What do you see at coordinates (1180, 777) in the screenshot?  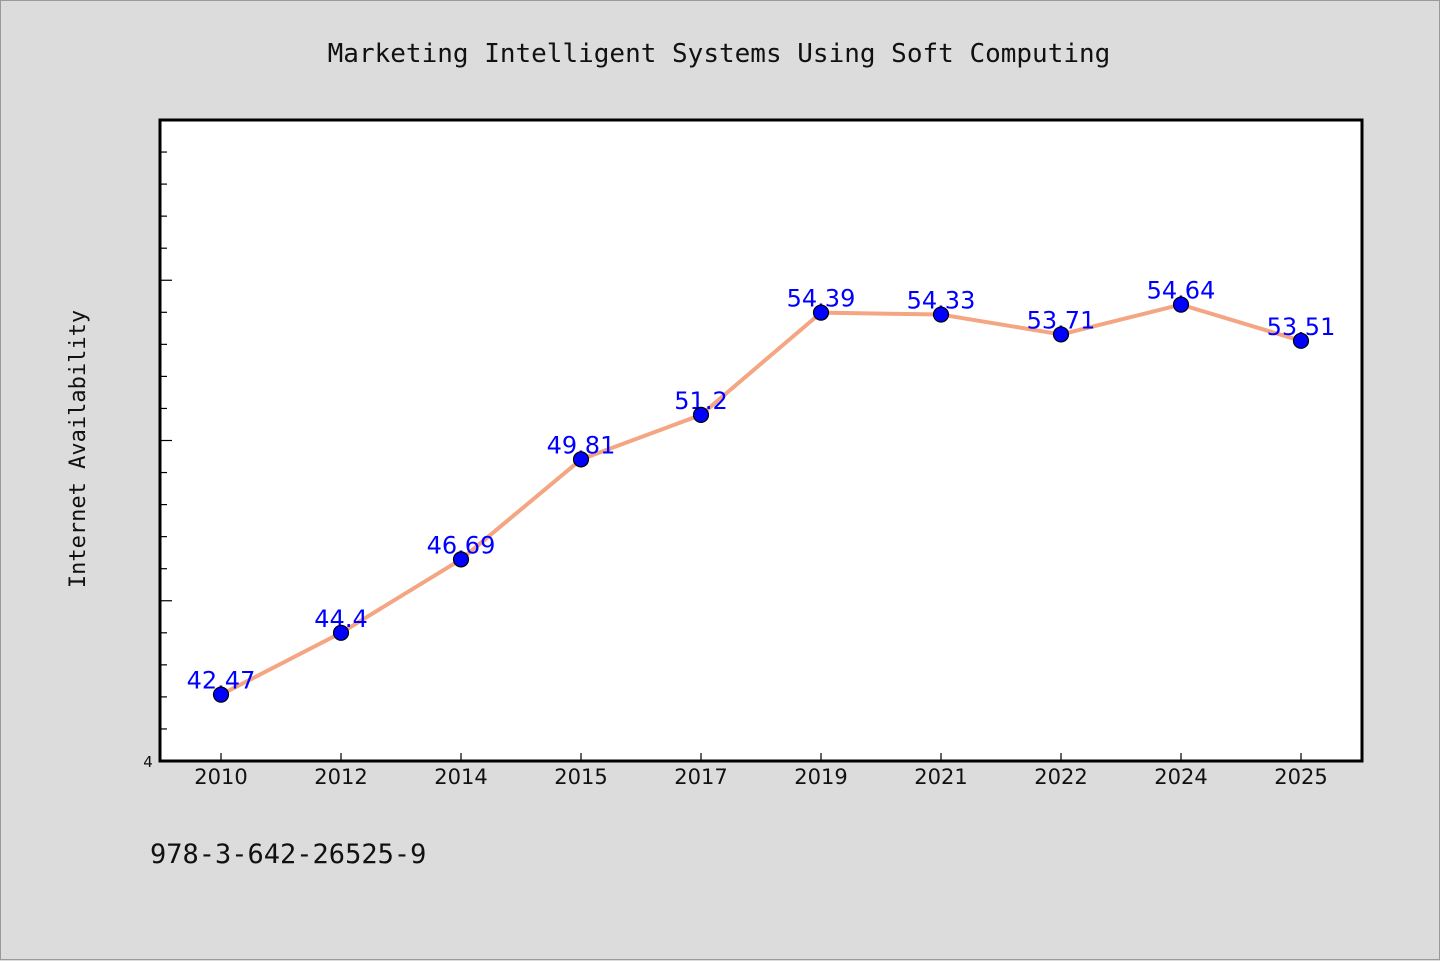 I see `x-tick-label: 2024` at bounding box center [1180, 777].